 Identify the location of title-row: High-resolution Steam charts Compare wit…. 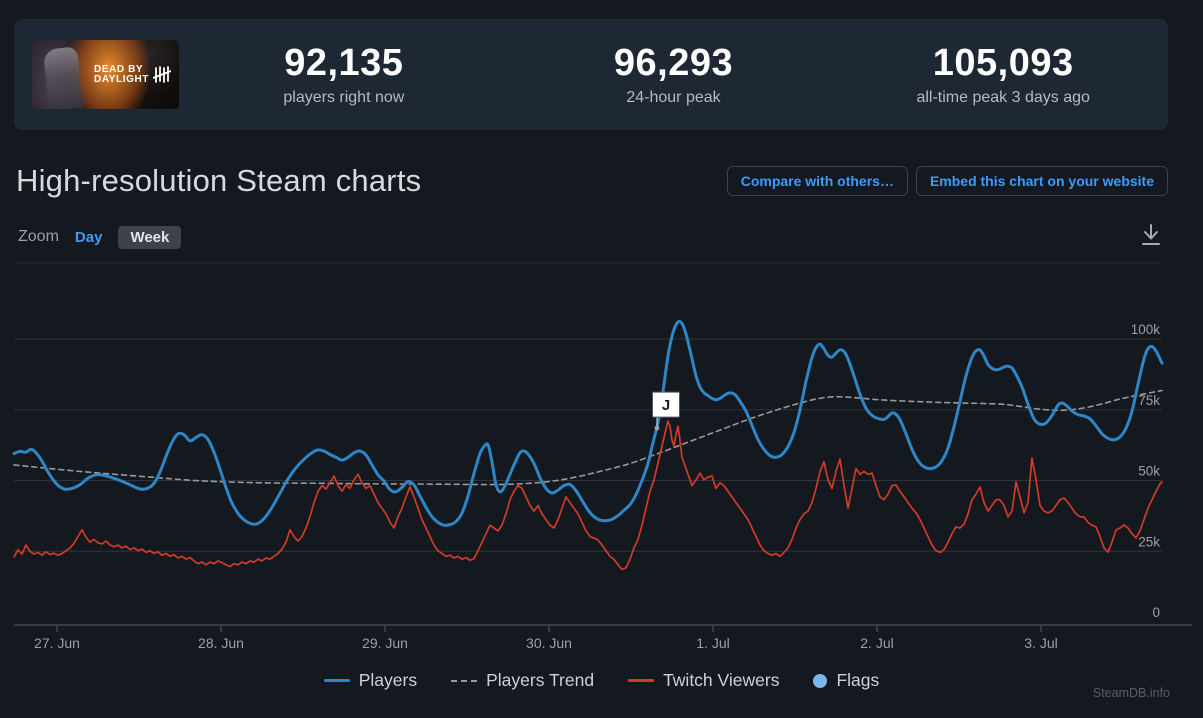
(592, 181).